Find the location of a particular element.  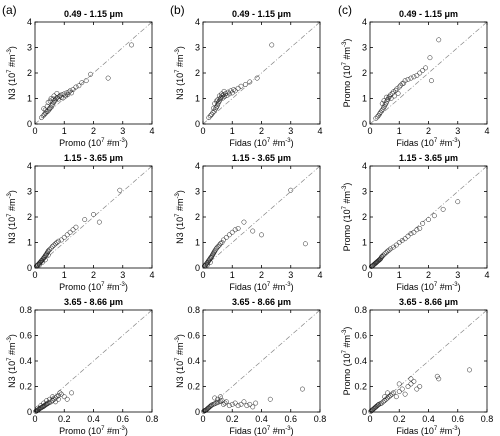

x-axis-label: Fidas (107 #m-3) is located at coordinates (428, 143).